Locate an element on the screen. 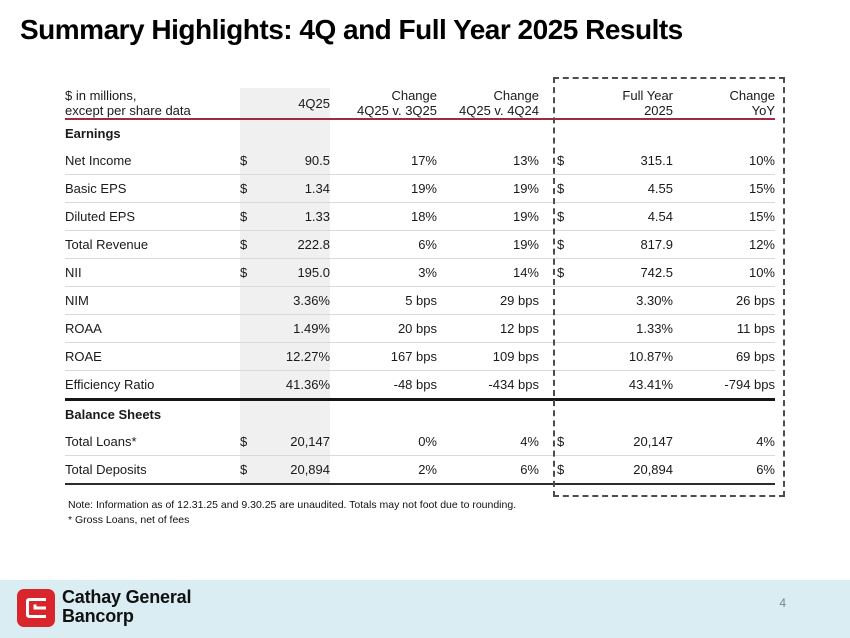  cell-q-value: 20,147 is located at coordinates (297, 442).